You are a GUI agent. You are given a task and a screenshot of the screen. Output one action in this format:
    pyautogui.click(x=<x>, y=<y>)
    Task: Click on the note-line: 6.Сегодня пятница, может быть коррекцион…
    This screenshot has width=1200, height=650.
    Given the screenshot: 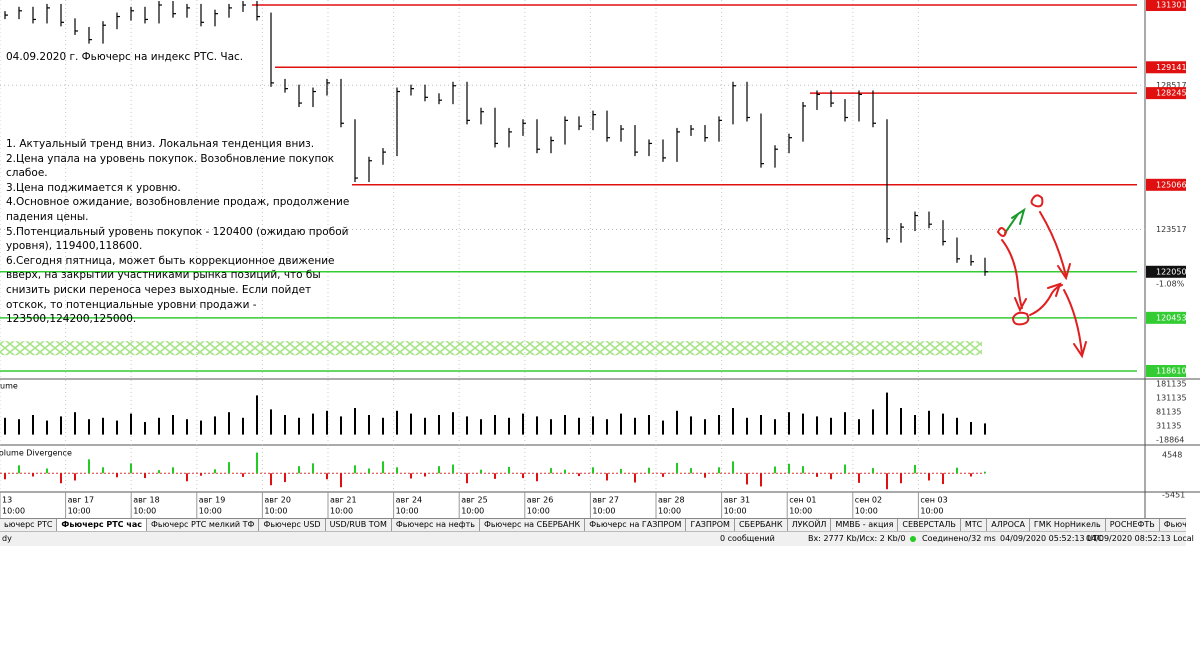 What is the action you would take?
    pyautogui.click(x=170, y=290)
    